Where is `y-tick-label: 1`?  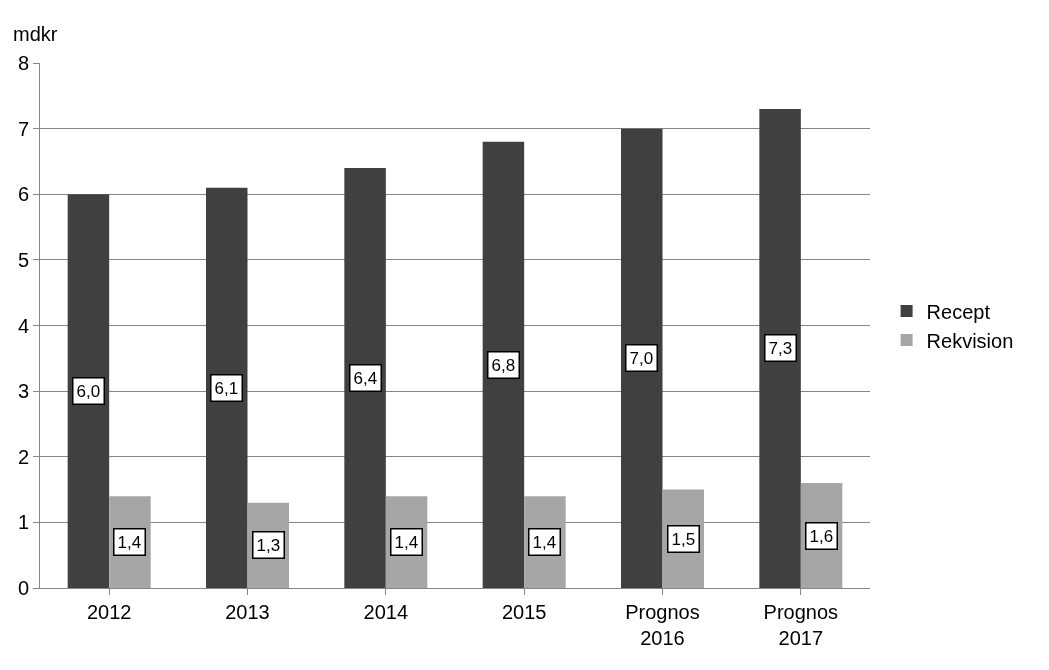
y-tick-label: 1 is located at coordinates (23, 522).